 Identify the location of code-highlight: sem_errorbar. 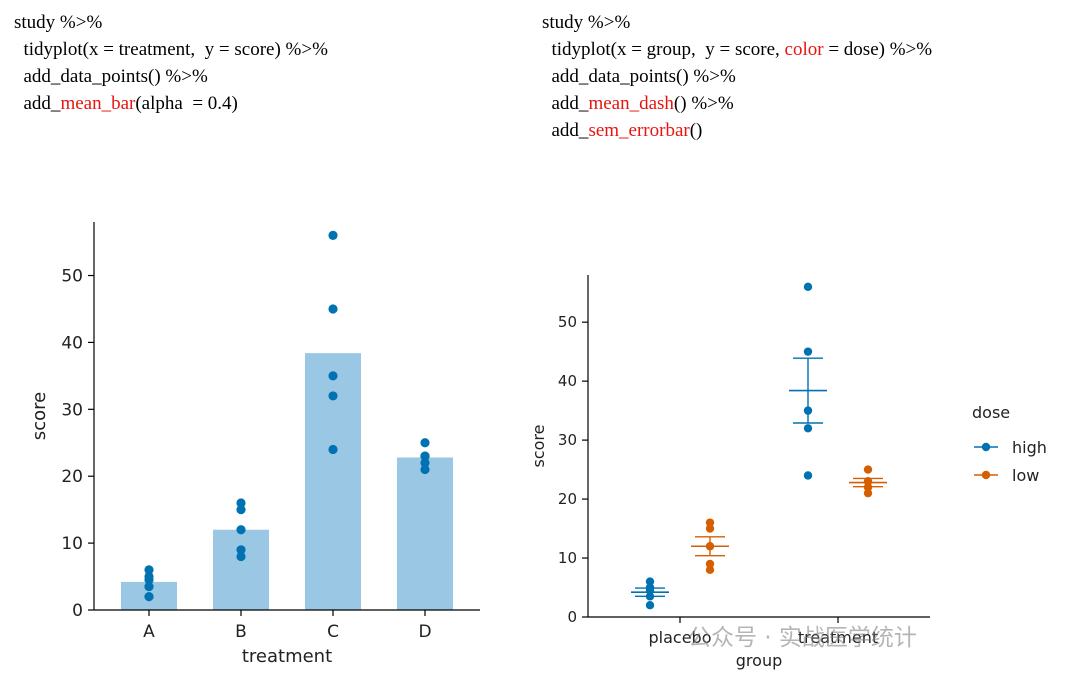
(639, 130).